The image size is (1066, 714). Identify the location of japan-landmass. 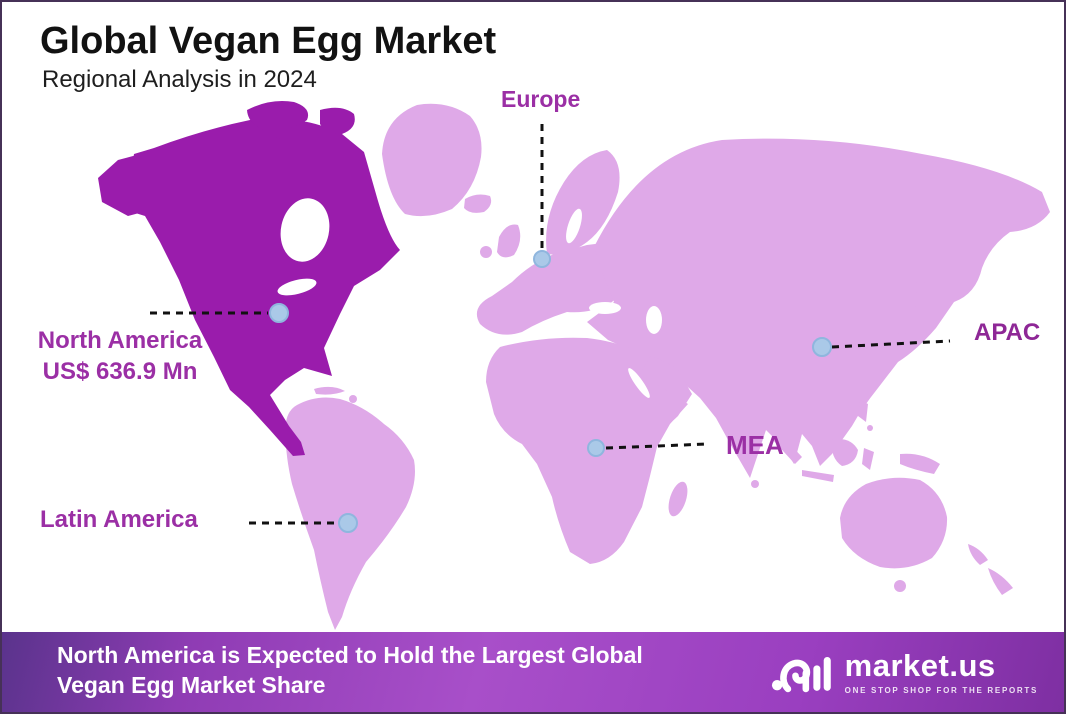
(922, 292).